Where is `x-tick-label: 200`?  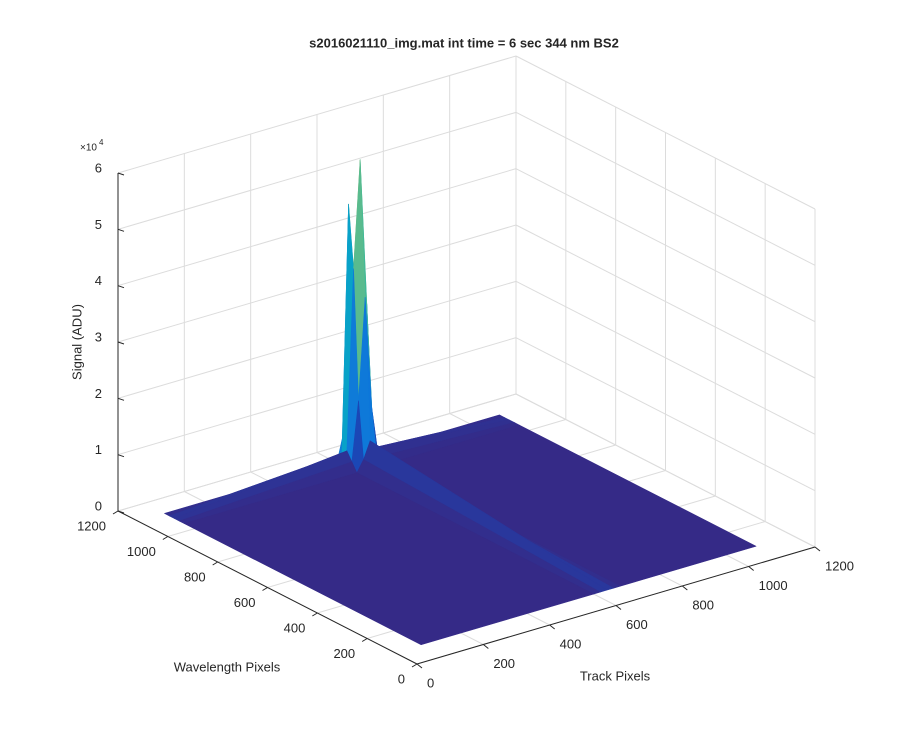 x-tick-label: 200 is located at coordinates (504, 663).